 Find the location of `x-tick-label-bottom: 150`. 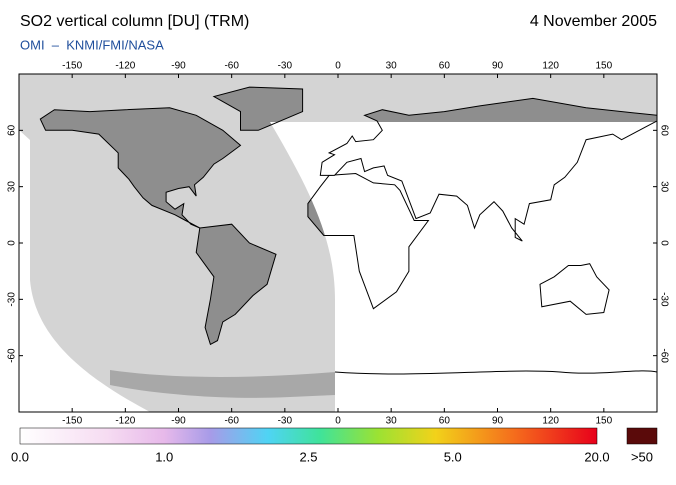

x-tick-label-bottom: 150 is located at coordinates (603, 421).